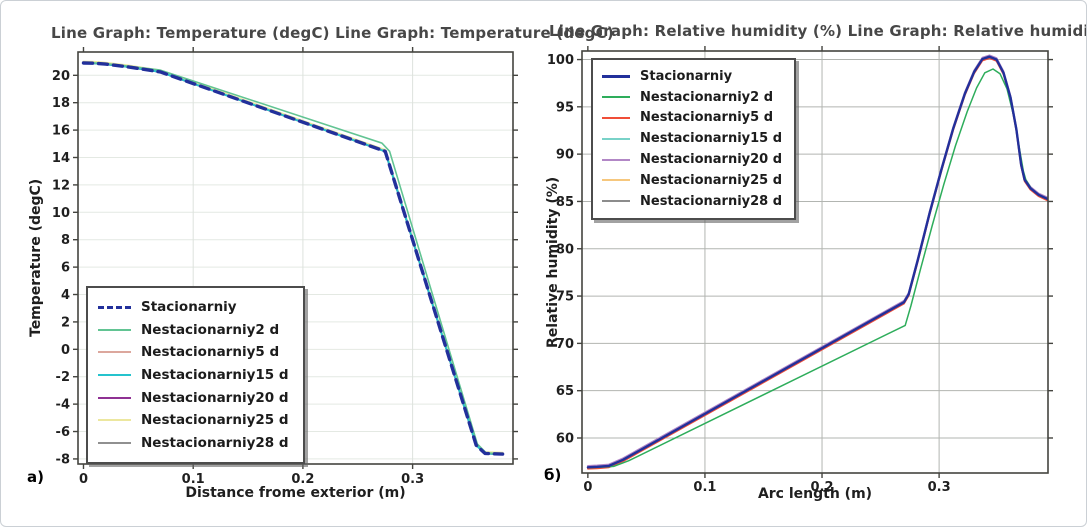  What do you see at coordinates (61, 185) in the screenshot?
I see `y-tick-label: 12` at bounding box center [61, 185].